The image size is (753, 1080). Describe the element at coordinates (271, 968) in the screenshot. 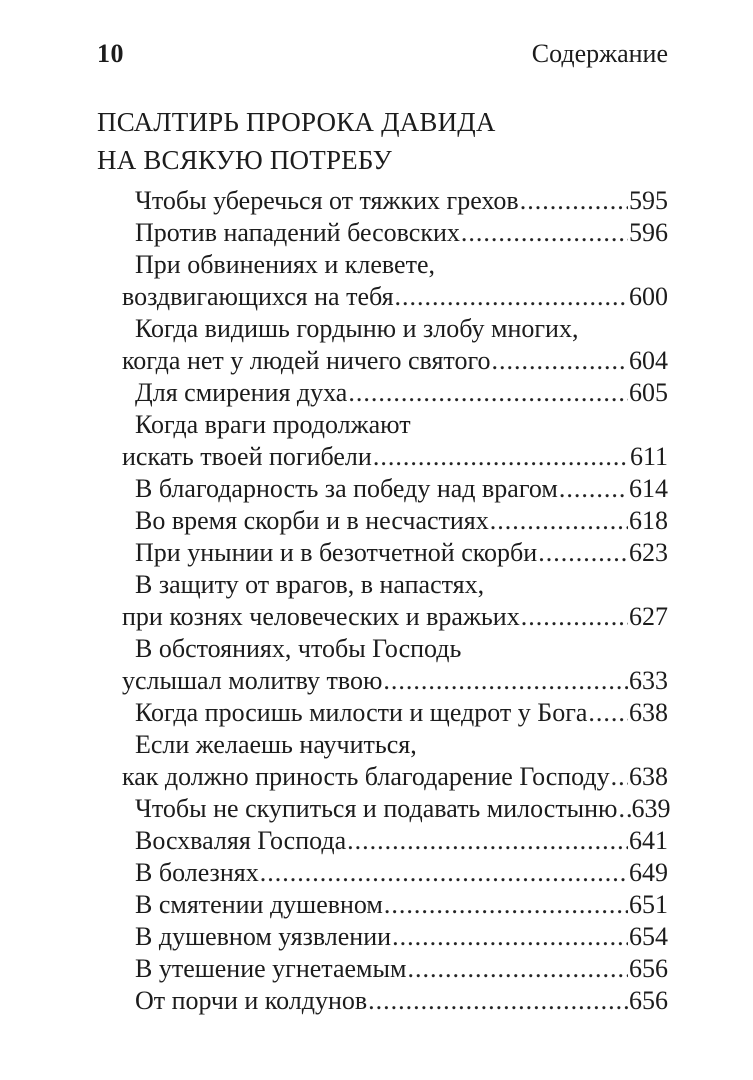

I see `toc-entry-title: В утешение угнетаемым` at that location.